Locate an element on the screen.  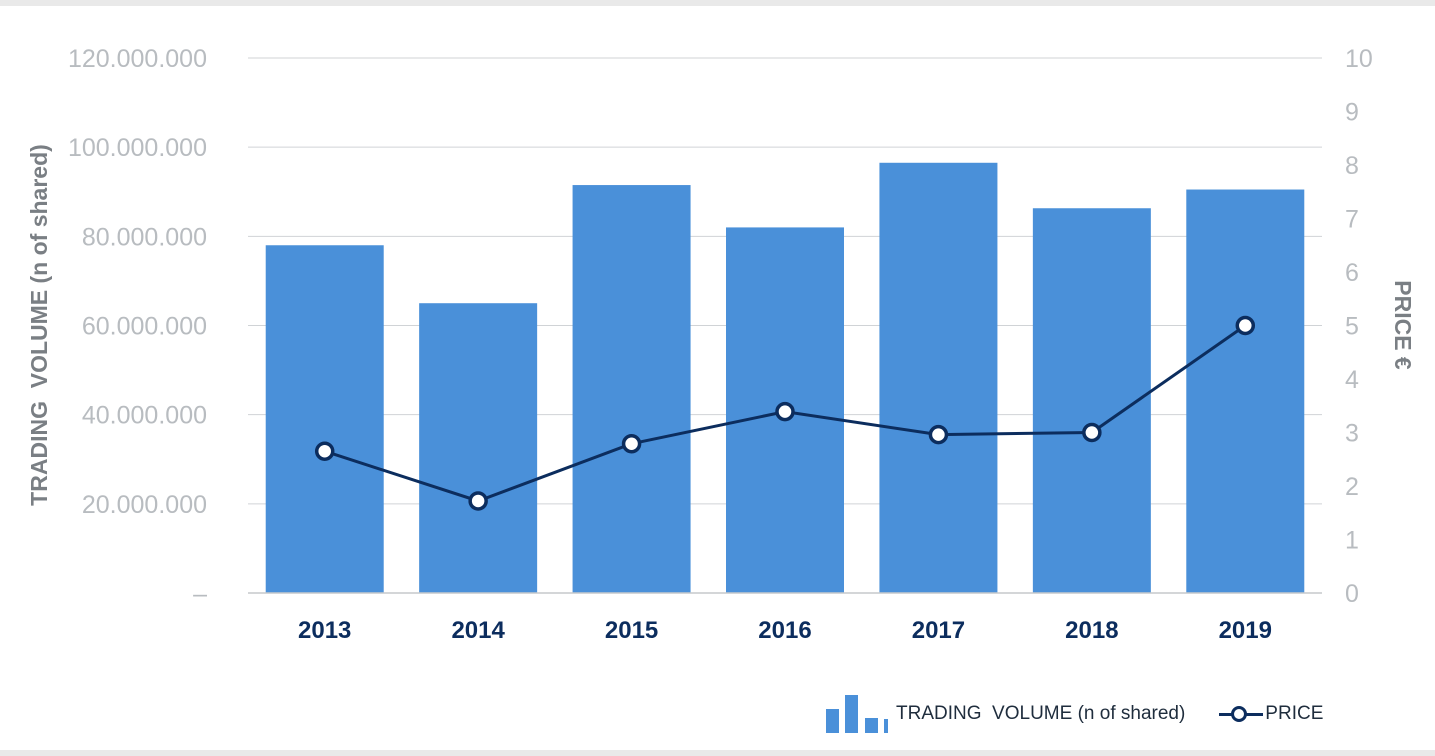
y2-tick-label: 5 is located at coordinates (1352, 327).